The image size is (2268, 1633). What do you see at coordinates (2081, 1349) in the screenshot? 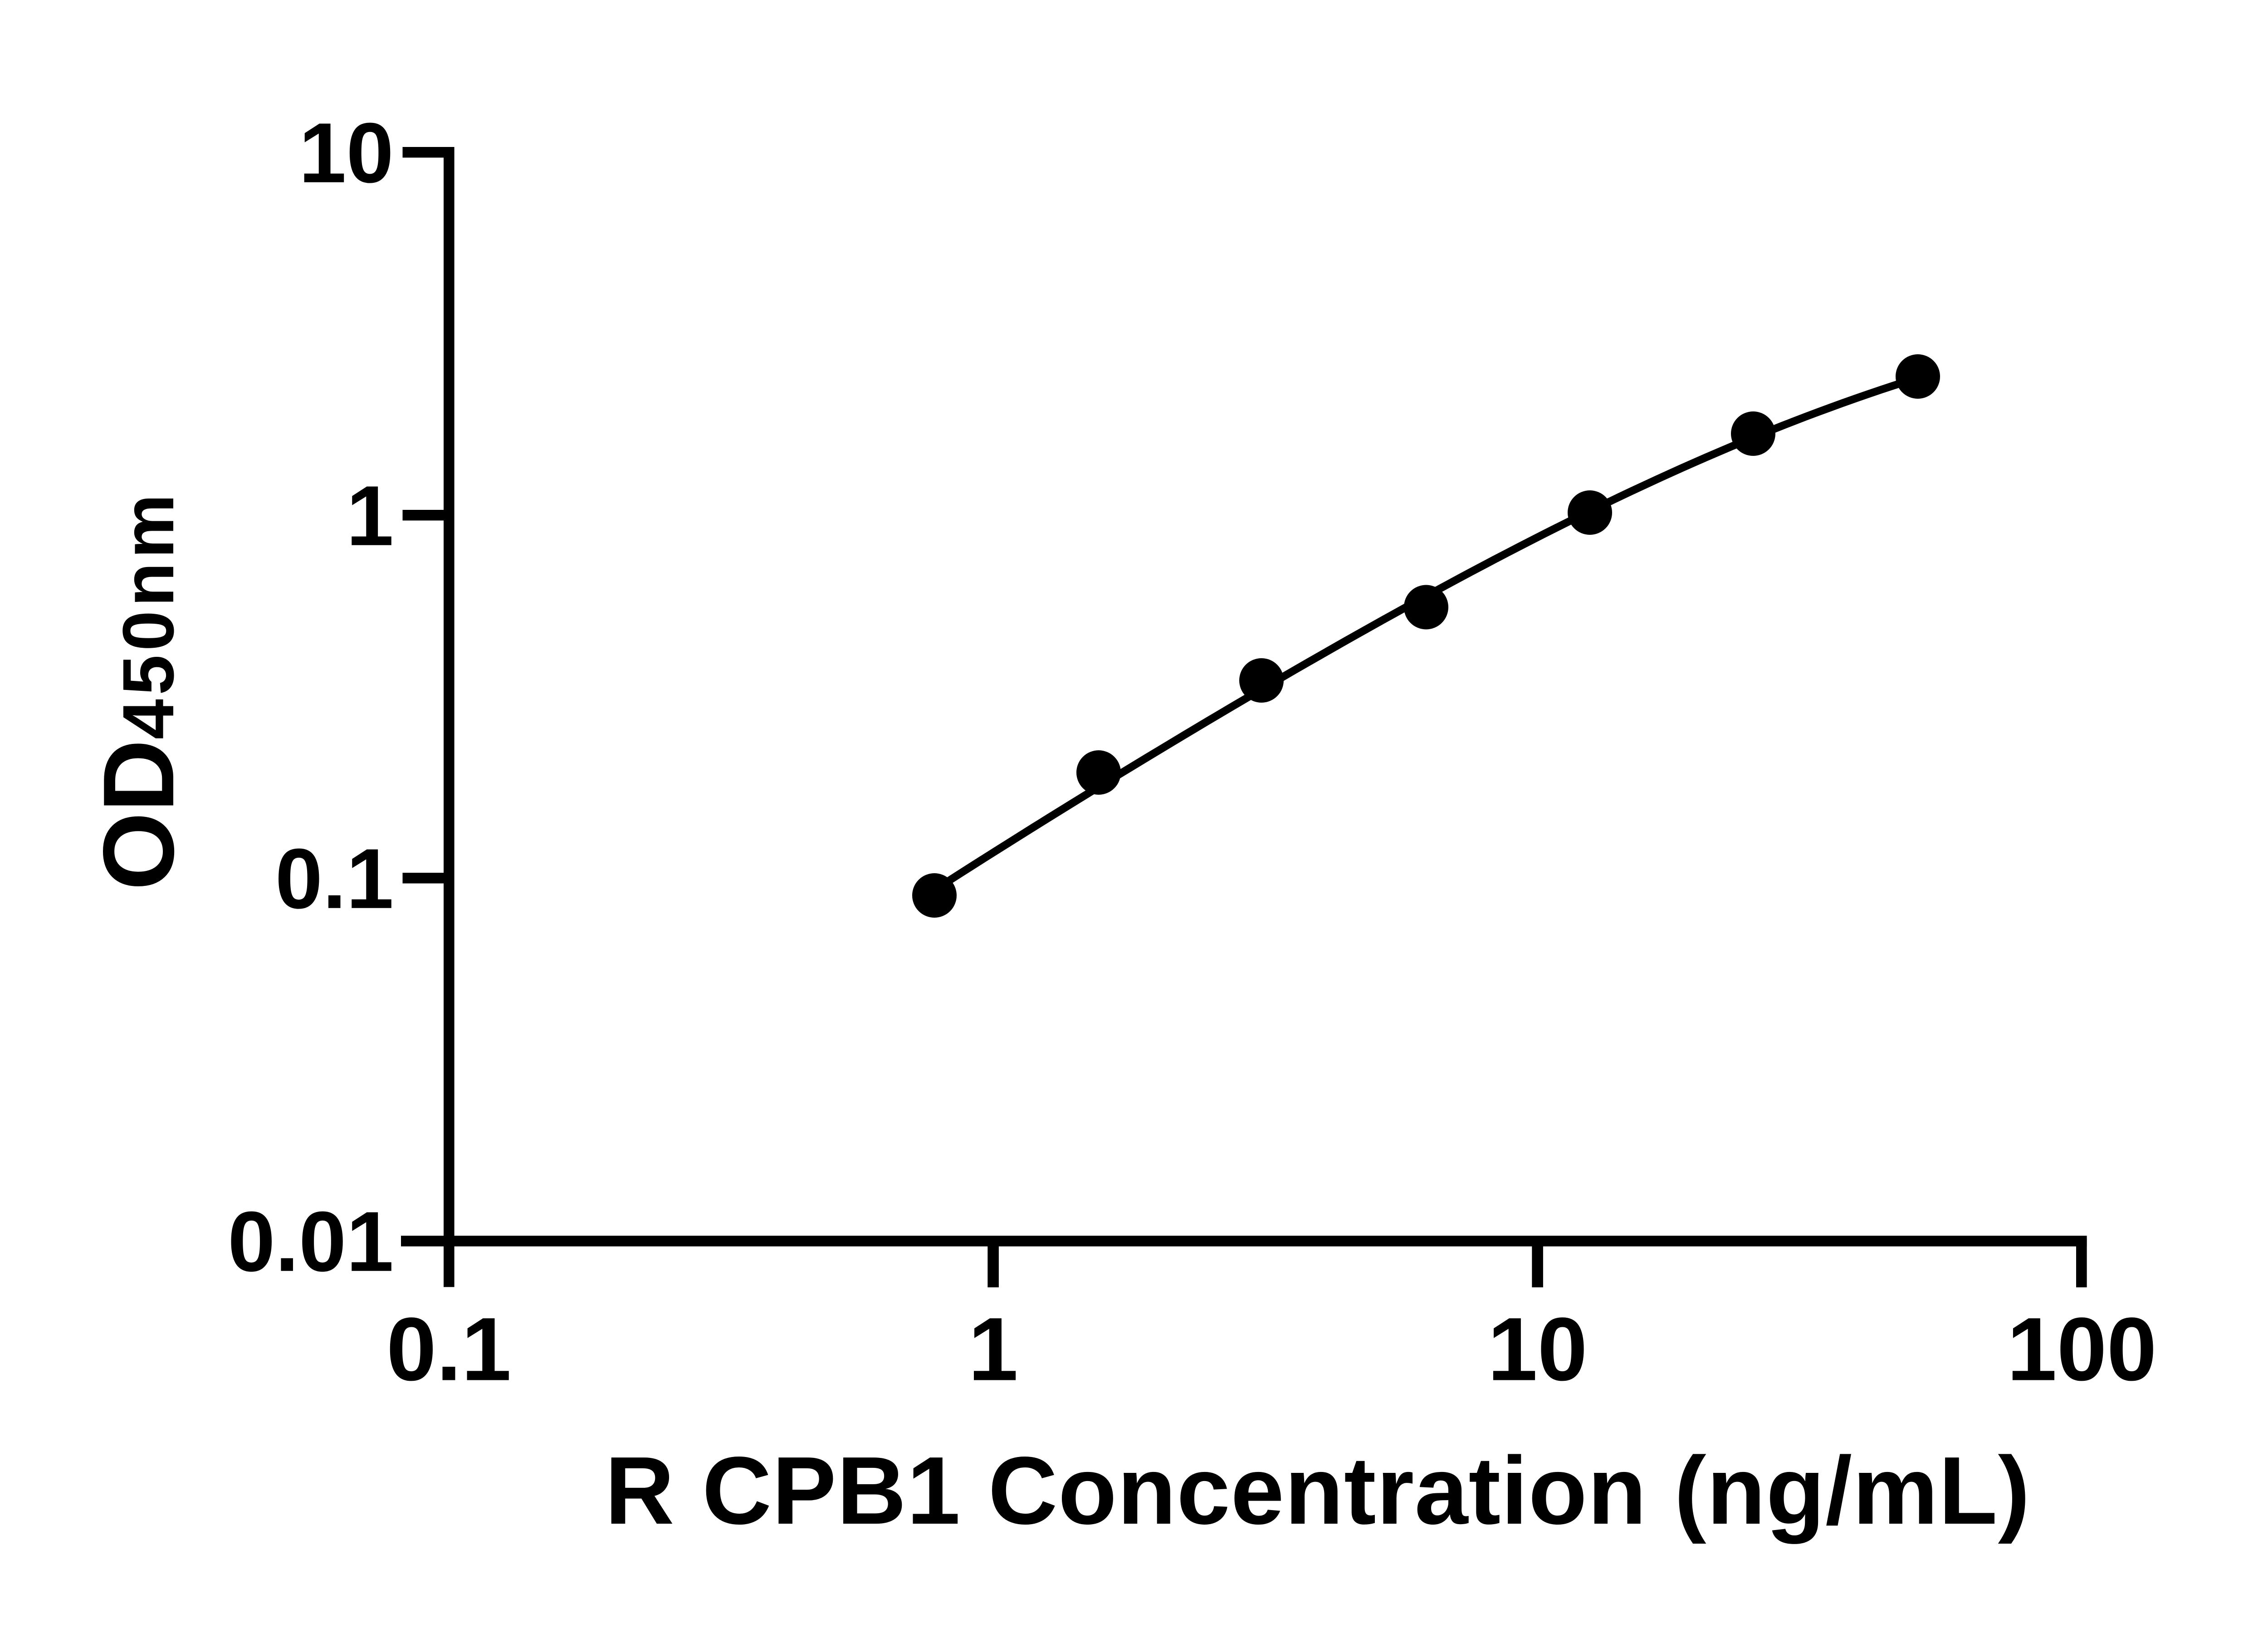
I see `svg-text: 100` at bounding box center [2081, 1349].